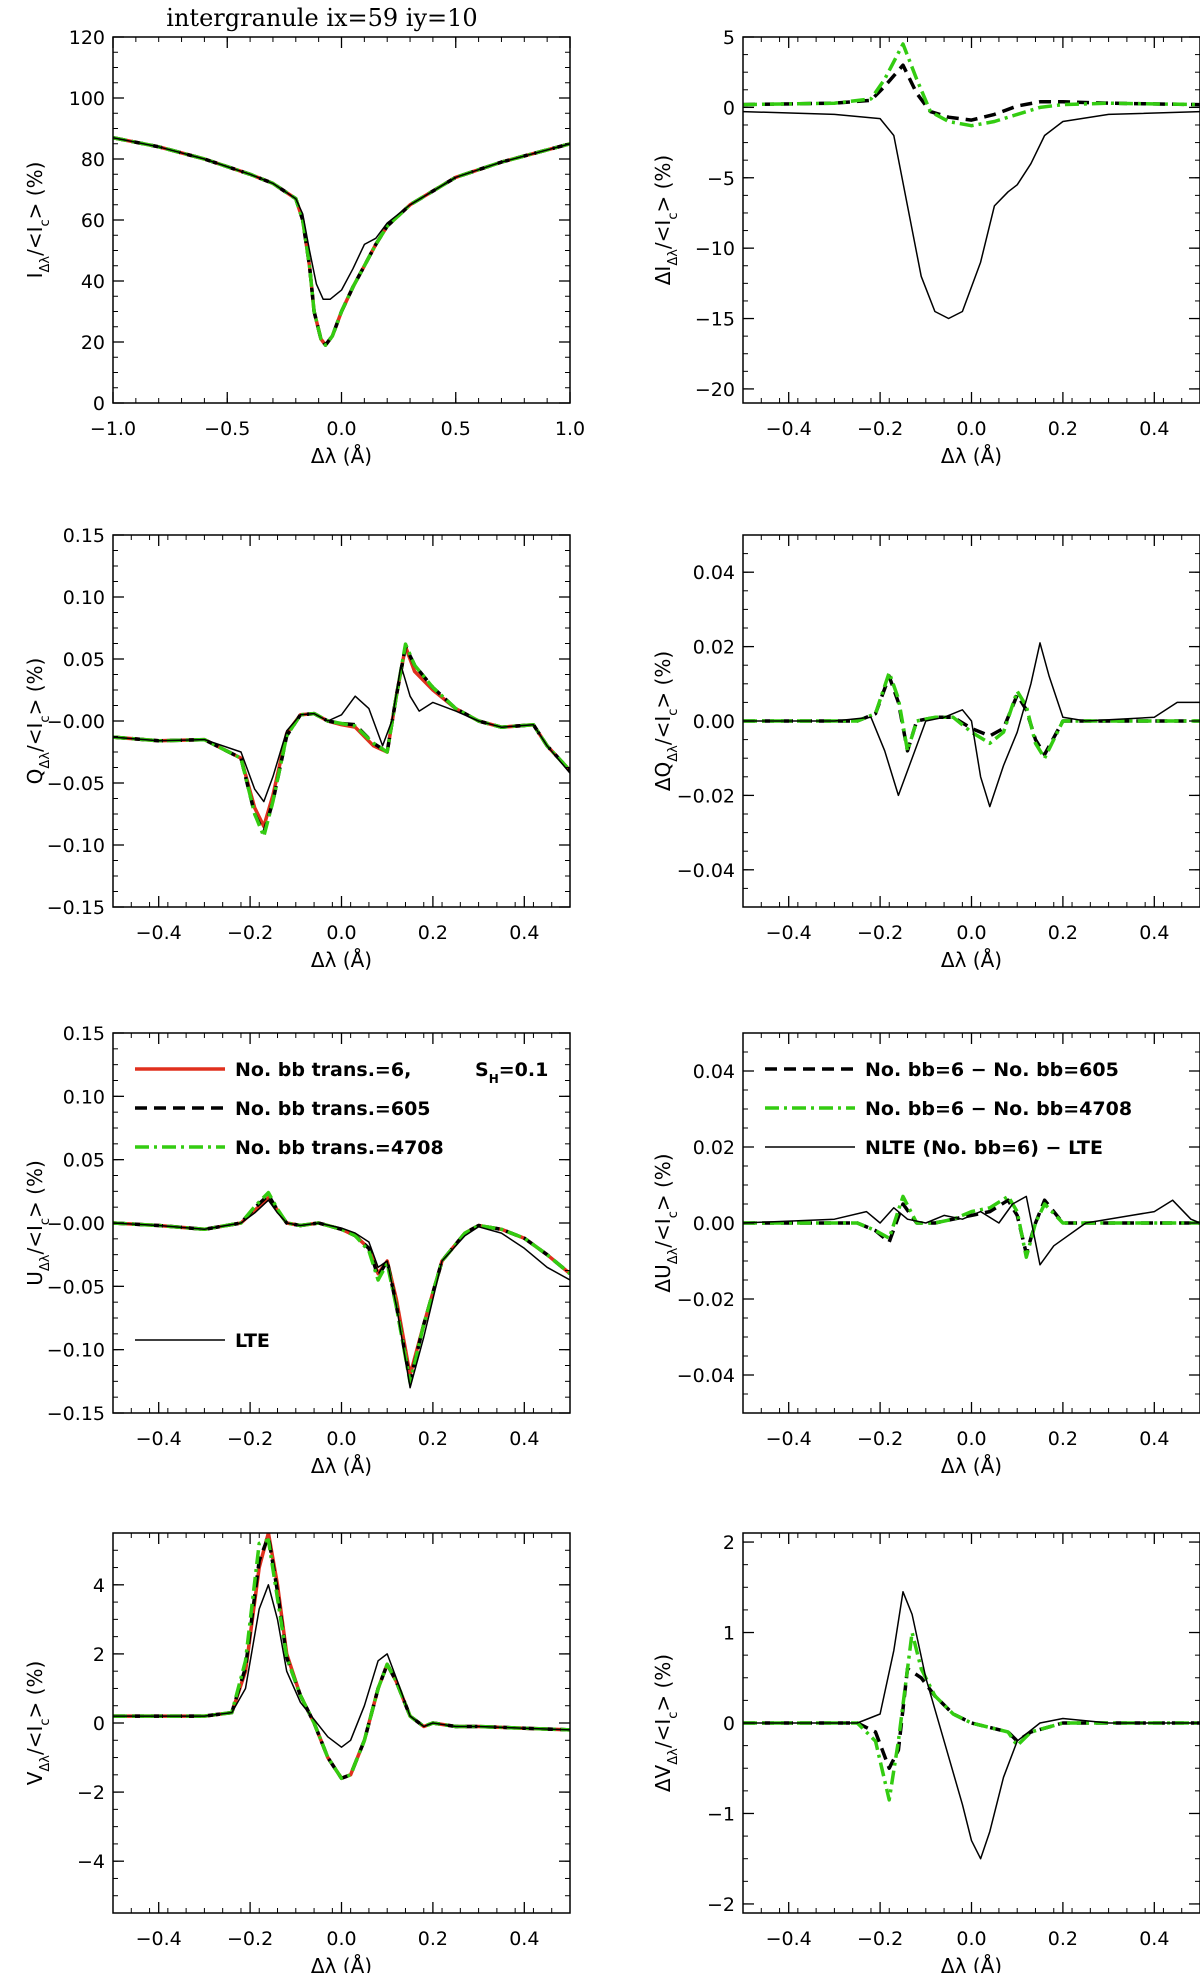 The image size is (1200, 1973). Describe the element at coordinates (76, 1414) in the screenshot. I see `y-tick-label: −0.15` at that location.